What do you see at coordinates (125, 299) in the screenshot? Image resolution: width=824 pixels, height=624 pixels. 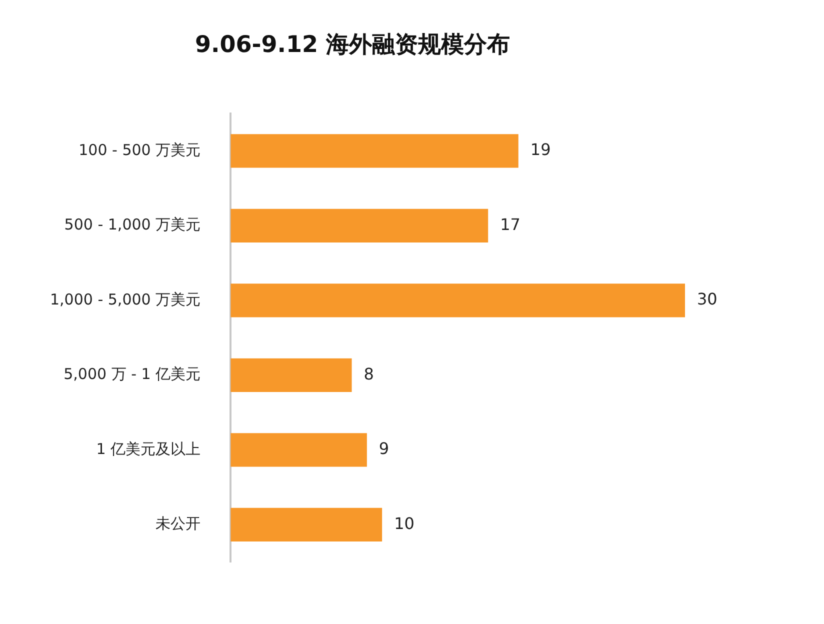 I see `y-tick-label: 1,000 - 5,000 万美元` at bounding box center [125, 299].